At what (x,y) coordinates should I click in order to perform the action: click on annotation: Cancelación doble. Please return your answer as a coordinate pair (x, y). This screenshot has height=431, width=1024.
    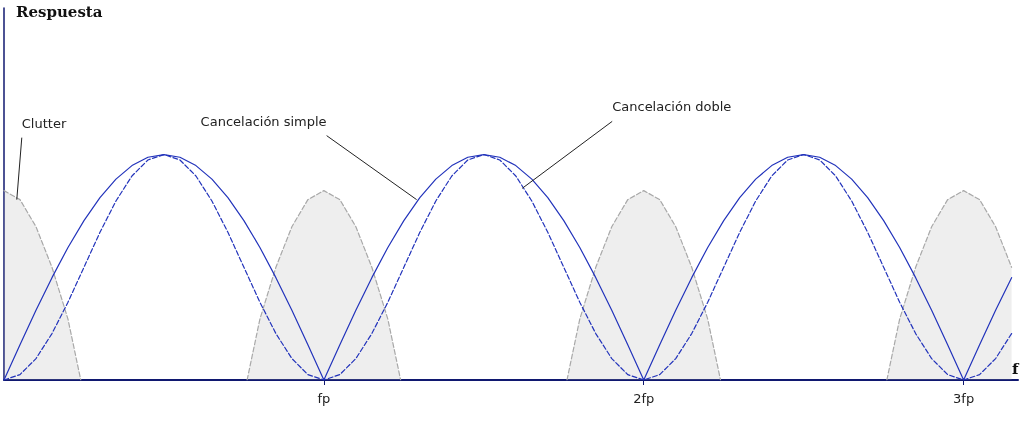
    Looking at the image, I should click on (672, 107).